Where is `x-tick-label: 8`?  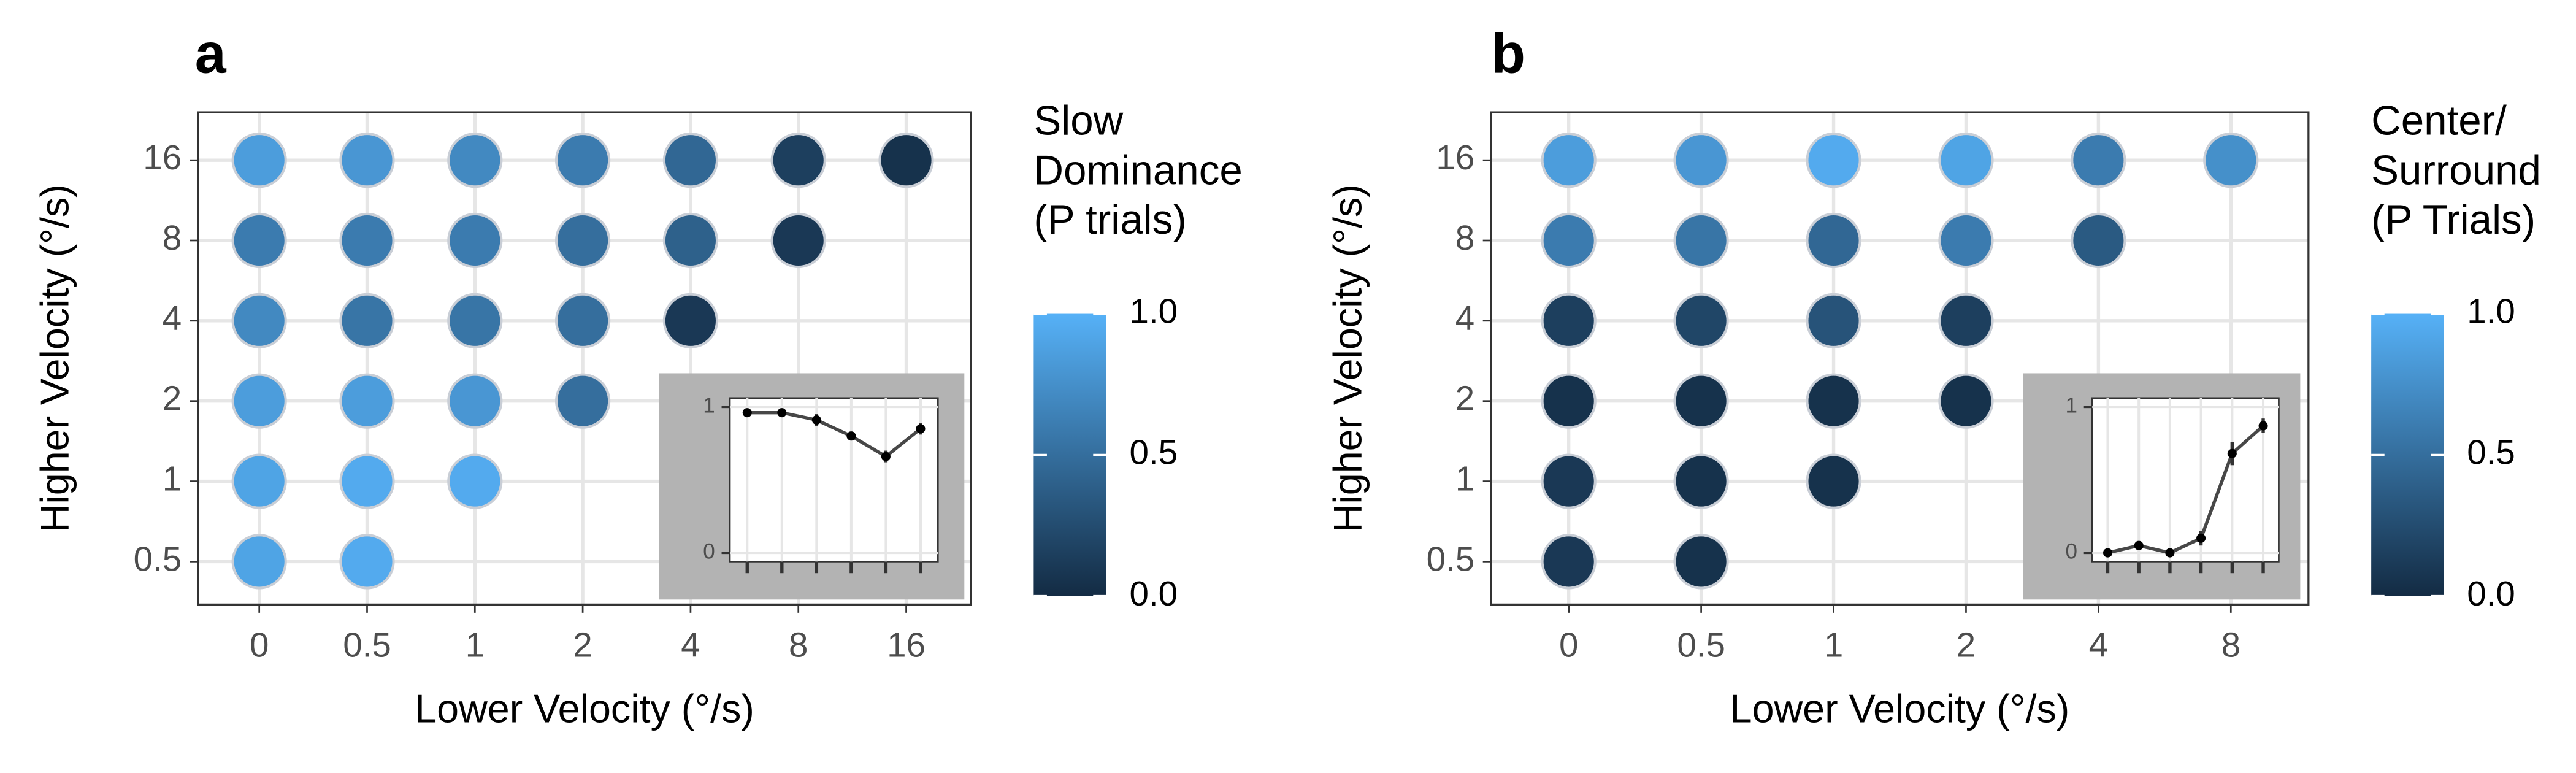
x-tick-label: 8 is located at coordinates (798, 645).